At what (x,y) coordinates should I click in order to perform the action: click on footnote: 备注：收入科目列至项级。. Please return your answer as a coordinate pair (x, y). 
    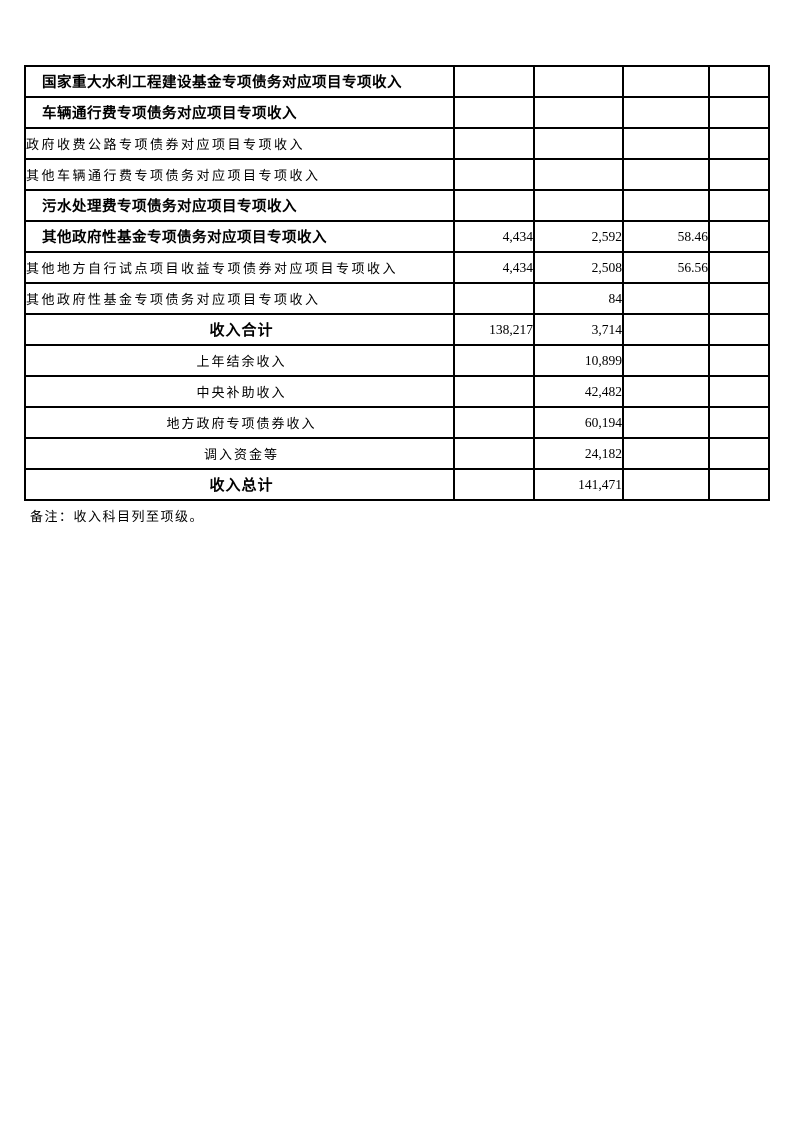
    Looking at the image, I should click on (117, 516).